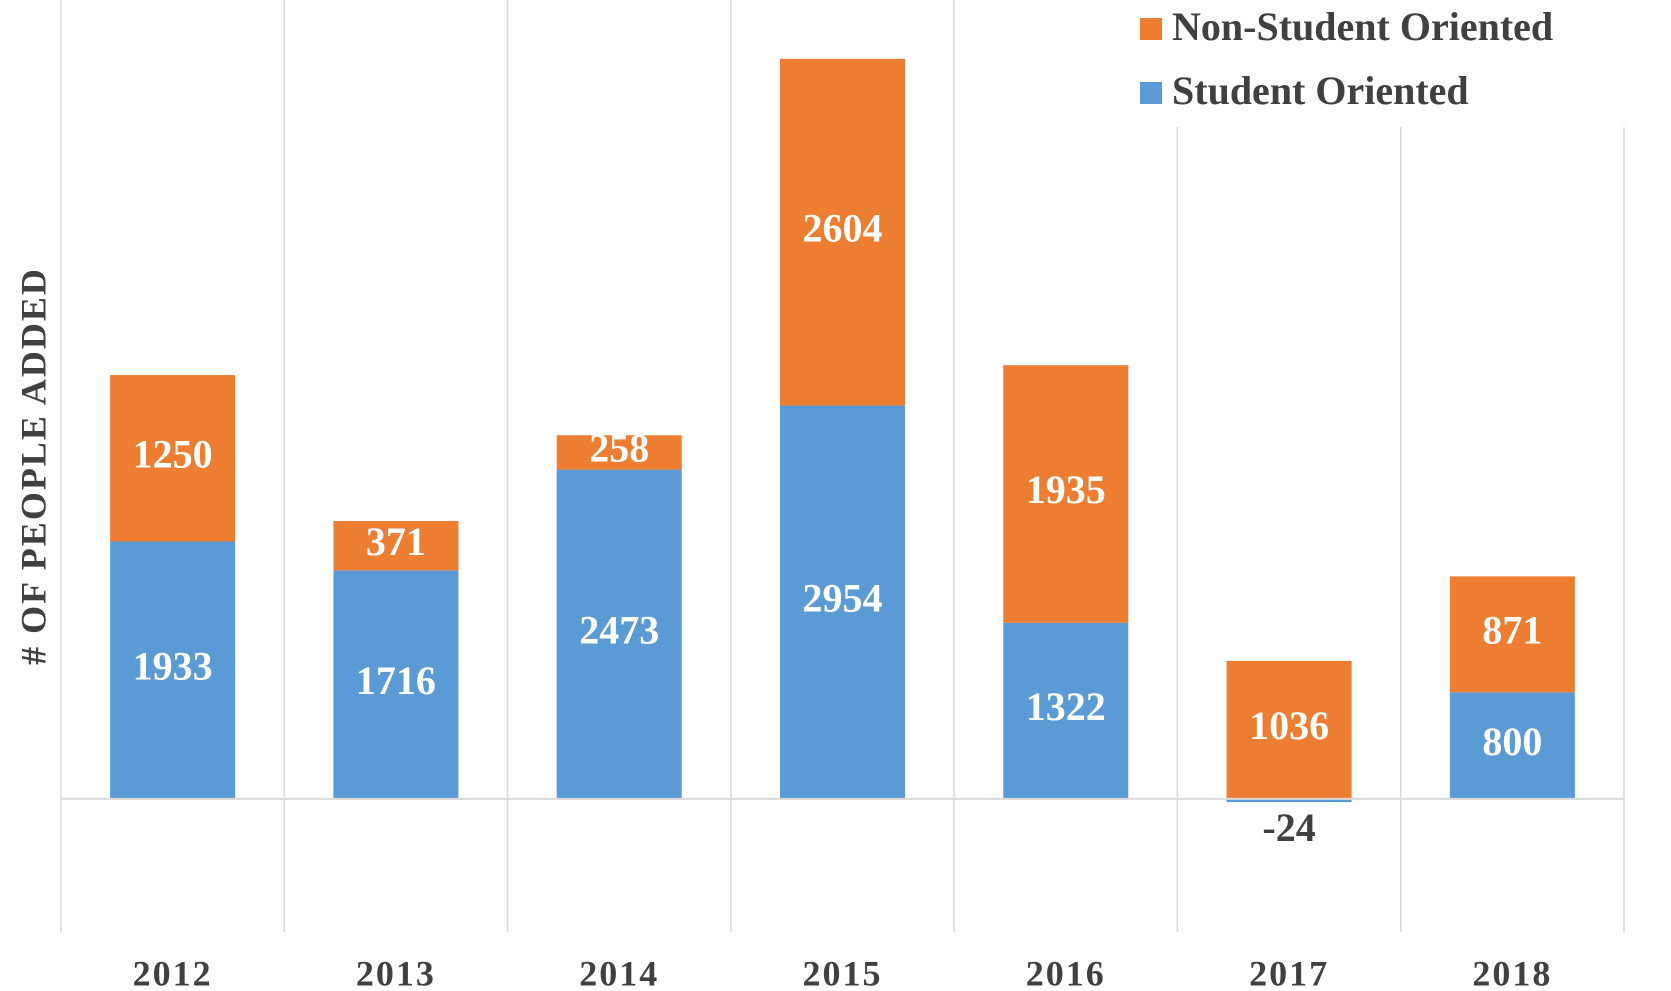 The image size is (1671, 991). What do you see at coordinates (396, 680) in the screenshot?
I see `data-label: 1716` at bounding box center [396, 680].